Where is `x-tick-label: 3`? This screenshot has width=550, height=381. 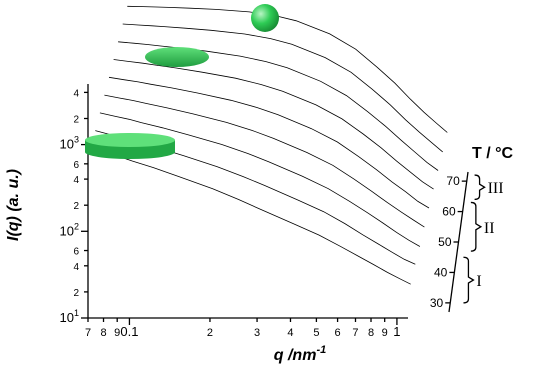
x-tick-label: 3 is located at coordinates (257, 333).